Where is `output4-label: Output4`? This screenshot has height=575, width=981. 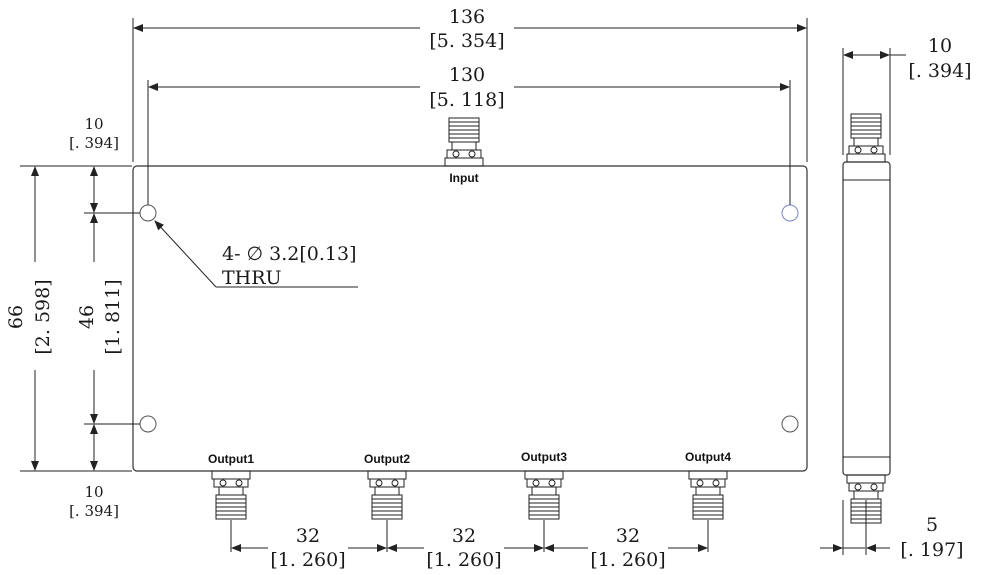
output4-label: Output4 is located at coordinates (708, 457).